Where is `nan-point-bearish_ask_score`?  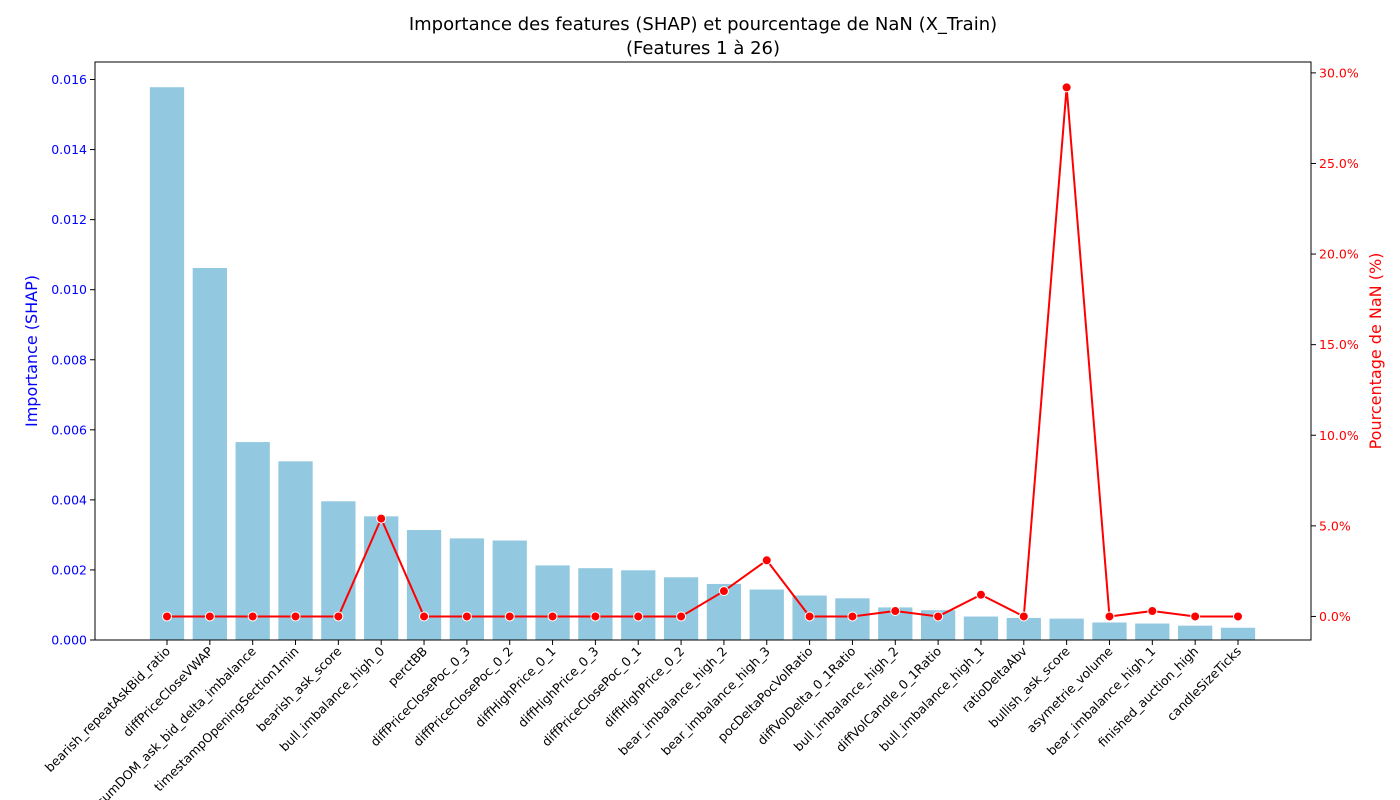
nan-point-bearish_ask_score is located at coordinates (338, 616).